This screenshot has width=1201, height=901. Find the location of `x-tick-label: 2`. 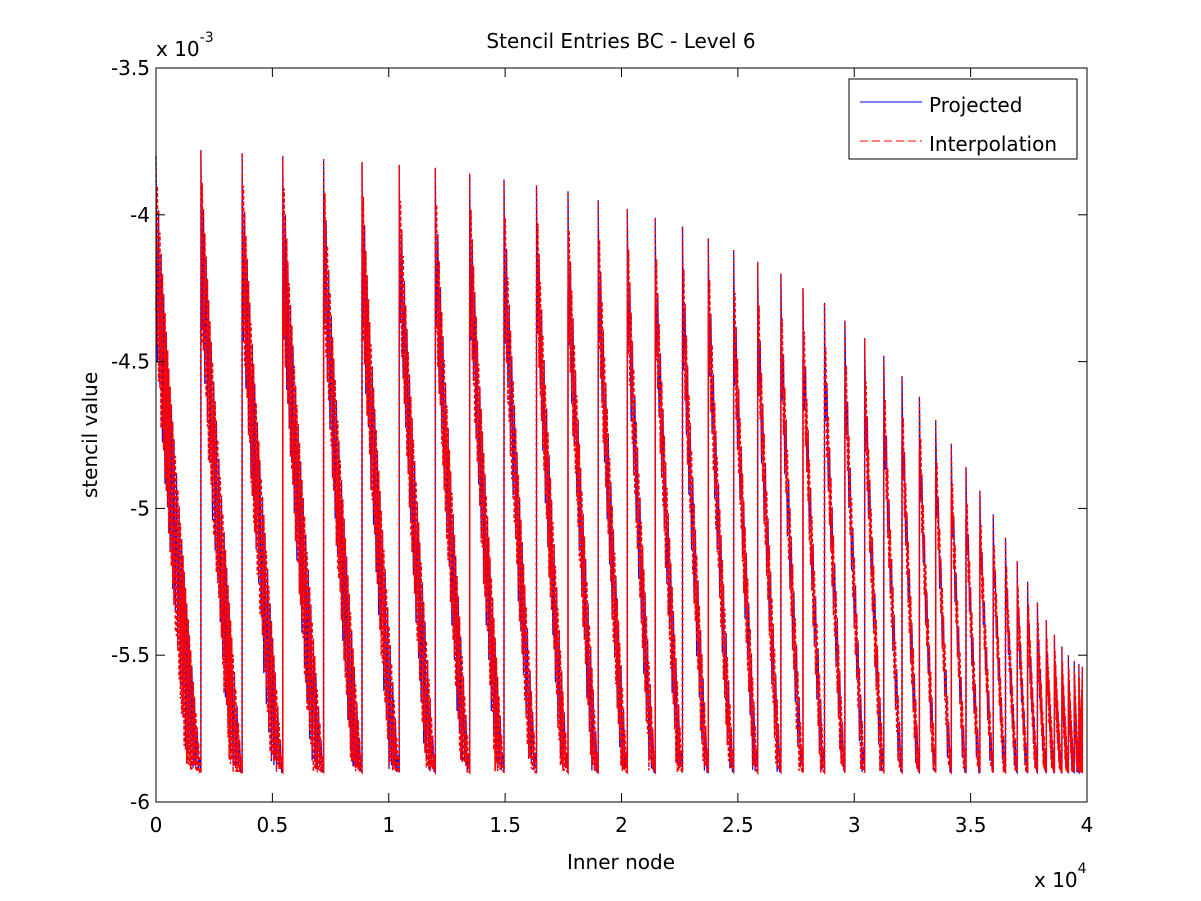

x-tick-label: 2 is located at coordinates (621, 825).